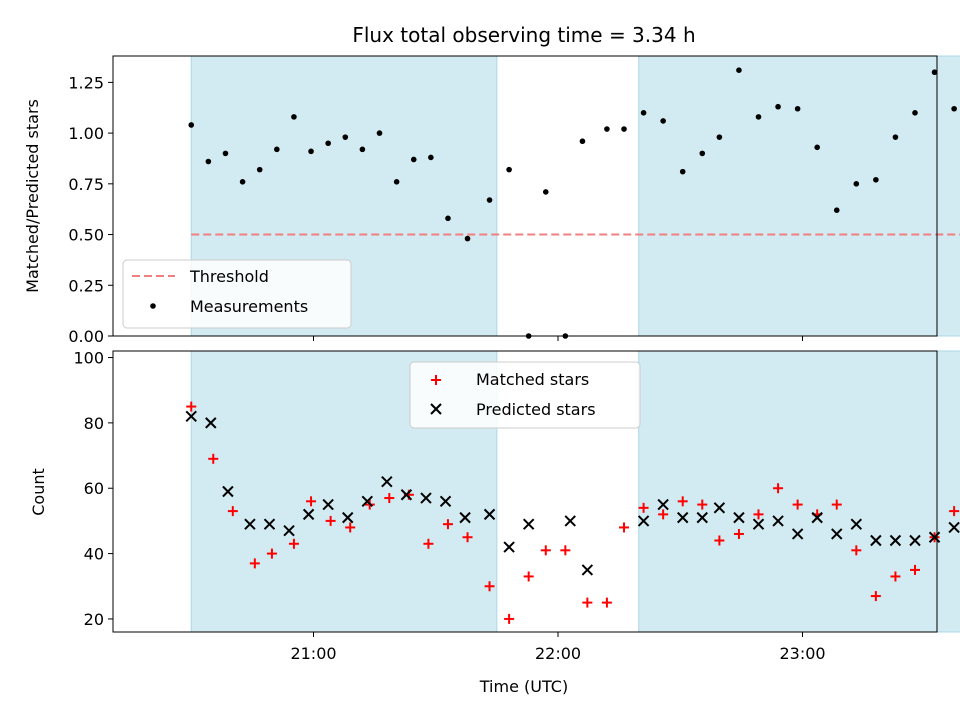  I want to click on y-tick-label: 100, so click(88, 358).